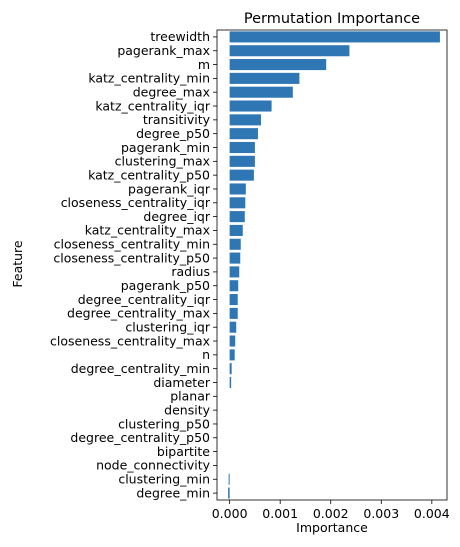 This screenshot has height=547, width=460. Describe the element at coordinates (245, 120) in the screenshot. I see `bar-transitivity` at that location.